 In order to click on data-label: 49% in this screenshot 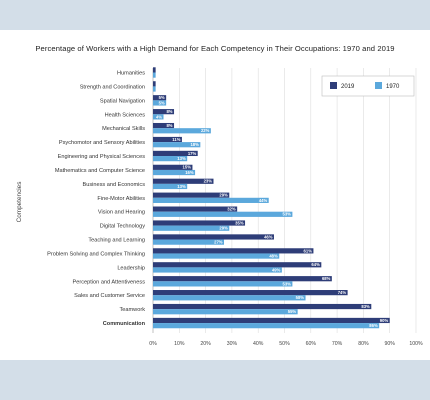, I will do `click(276, 269)`.